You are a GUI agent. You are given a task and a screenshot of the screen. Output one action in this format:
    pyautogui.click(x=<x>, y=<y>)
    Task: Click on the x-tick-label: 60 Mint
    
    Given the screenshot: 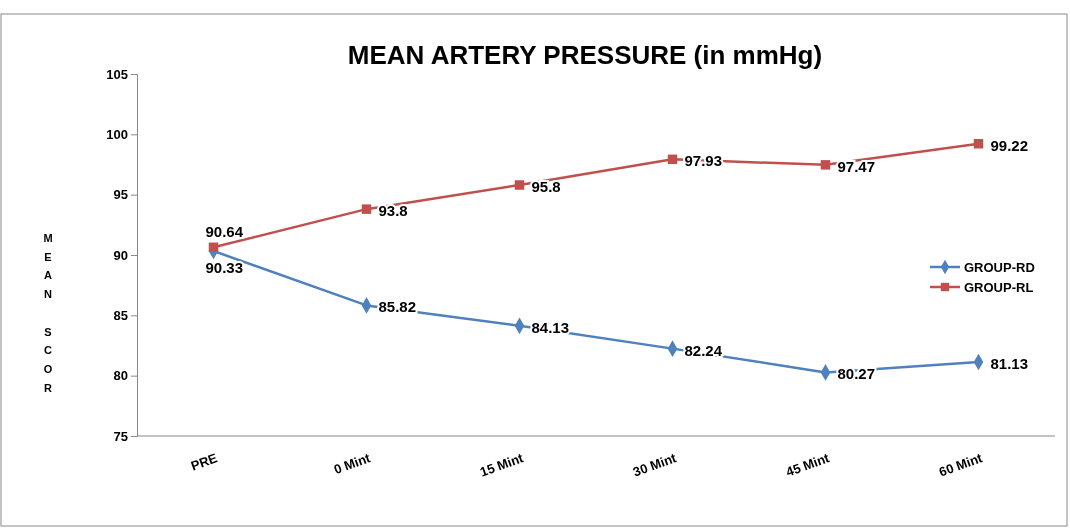 What is the action you would take?
    pyautogui.click(x=960, y=464)
    